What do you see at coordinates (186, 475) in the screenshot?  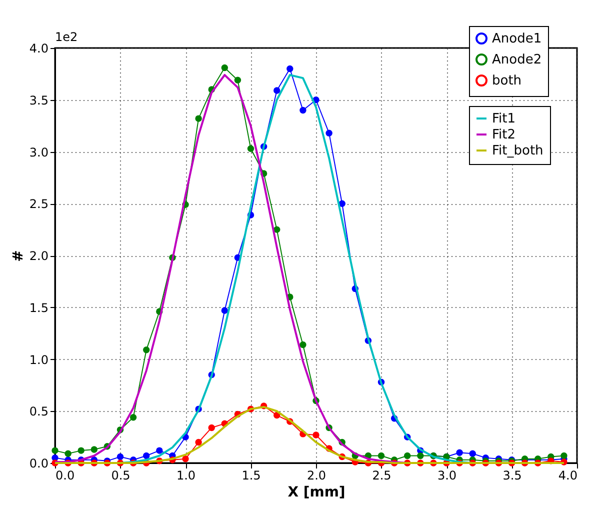 I see `x-tick-label: 1.0` at bounding box center [186, 475].